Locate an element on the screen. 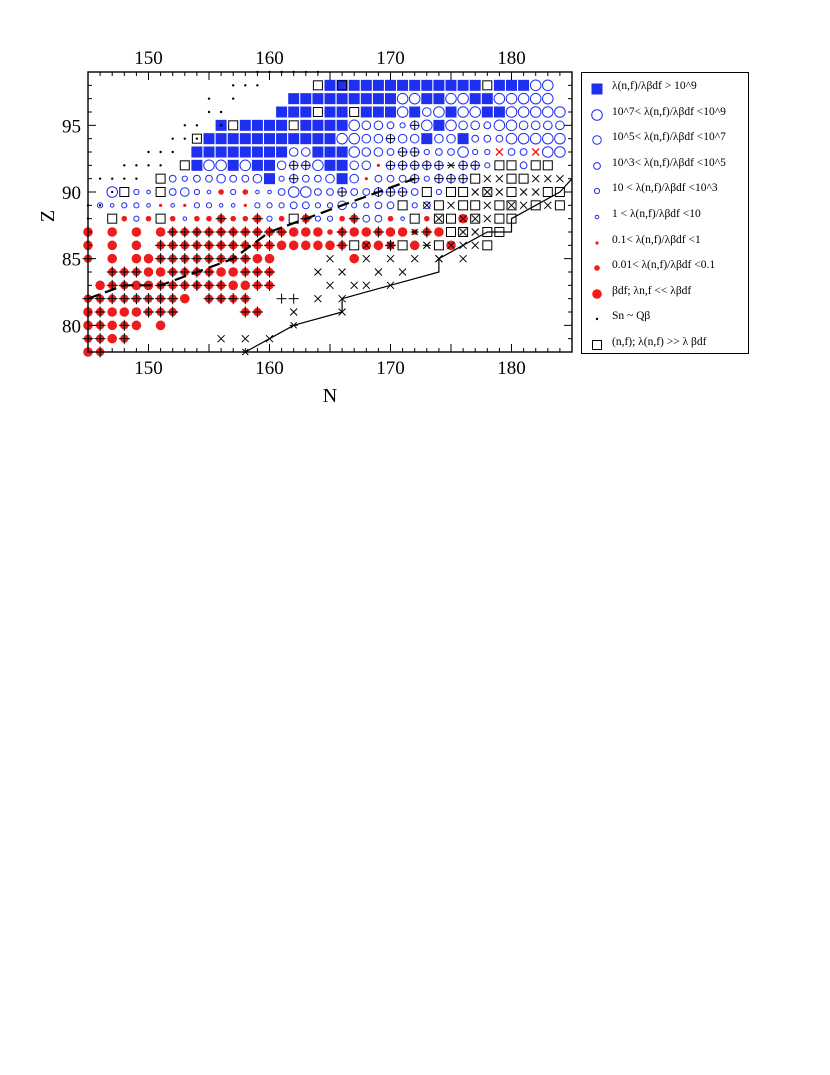 This screenshot has height=1075, width=830. legend-item: 1 < λ(n,f)/λβdf <10 is located at coordinates (666, 217).